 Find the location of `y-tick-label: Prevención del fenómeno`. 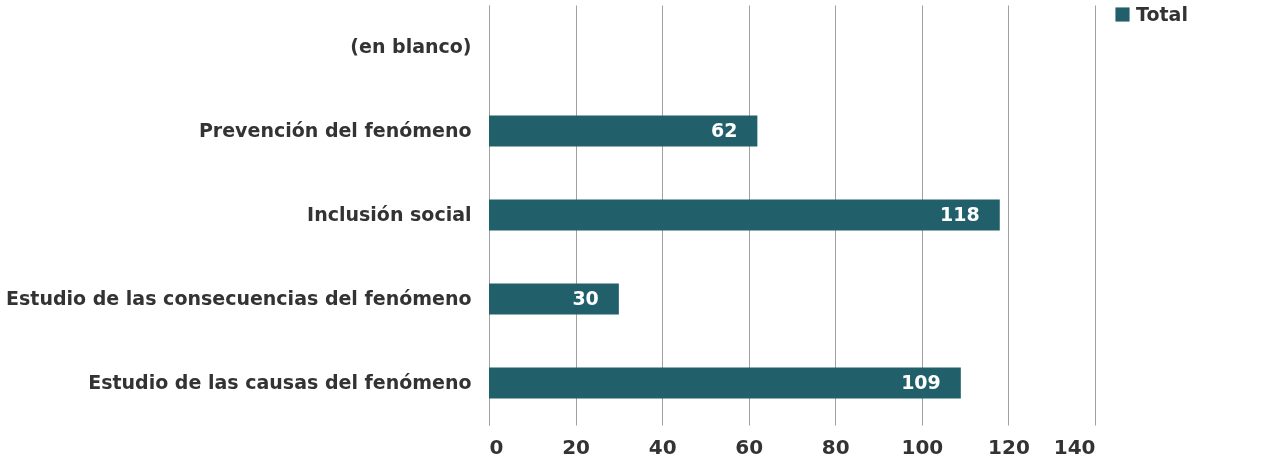

y-tick-label: Prevención del fenómeno is located at coordinates (335, 130).